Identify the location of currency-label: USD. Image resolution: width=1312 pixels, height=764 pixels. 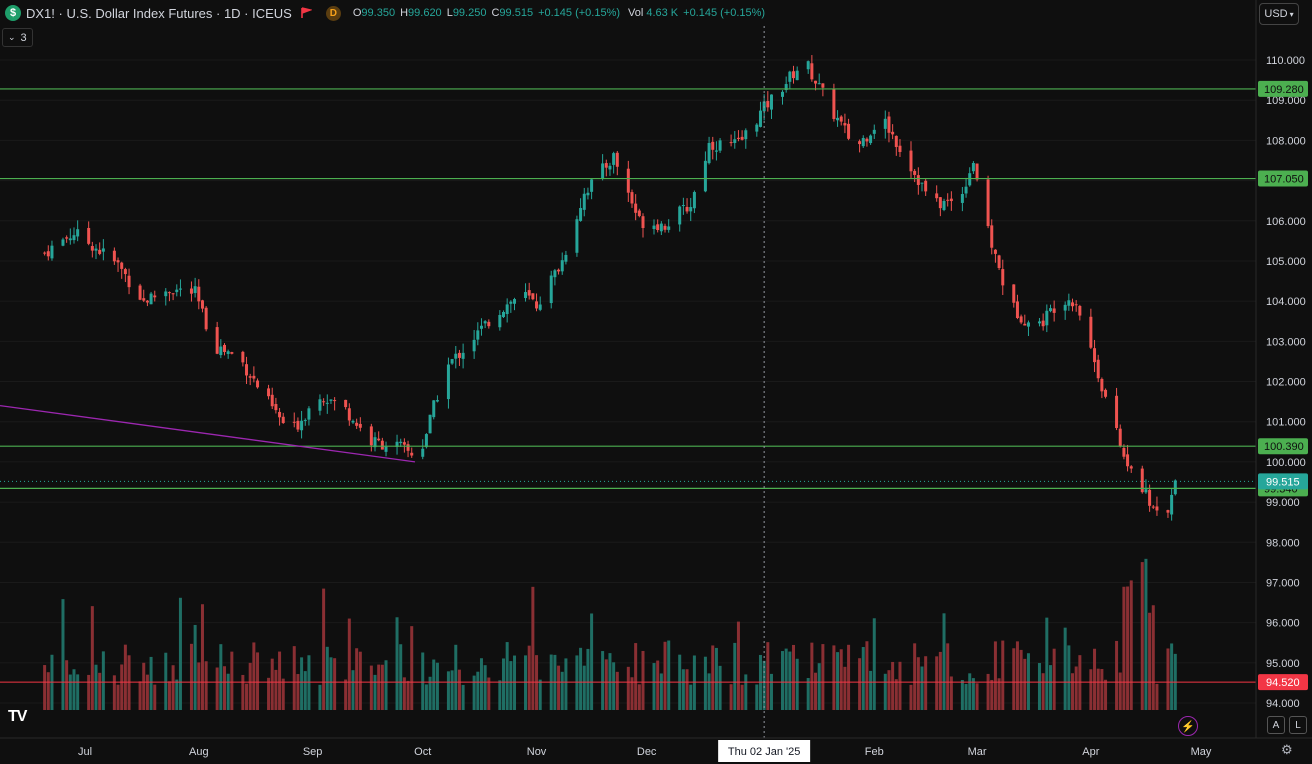
(1276, 14).